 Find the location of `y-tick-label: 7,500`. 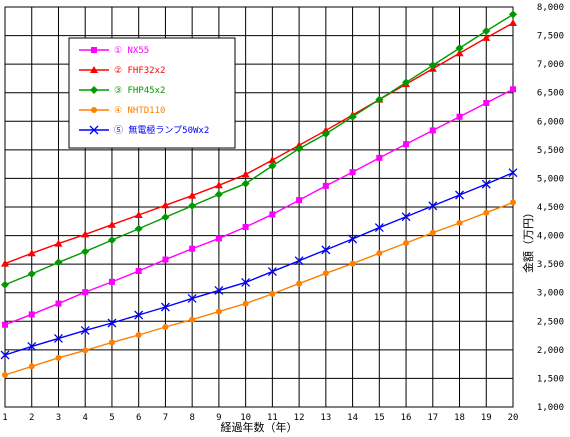

y-tick-label: 7,500 is located at coordinates (550, 37).